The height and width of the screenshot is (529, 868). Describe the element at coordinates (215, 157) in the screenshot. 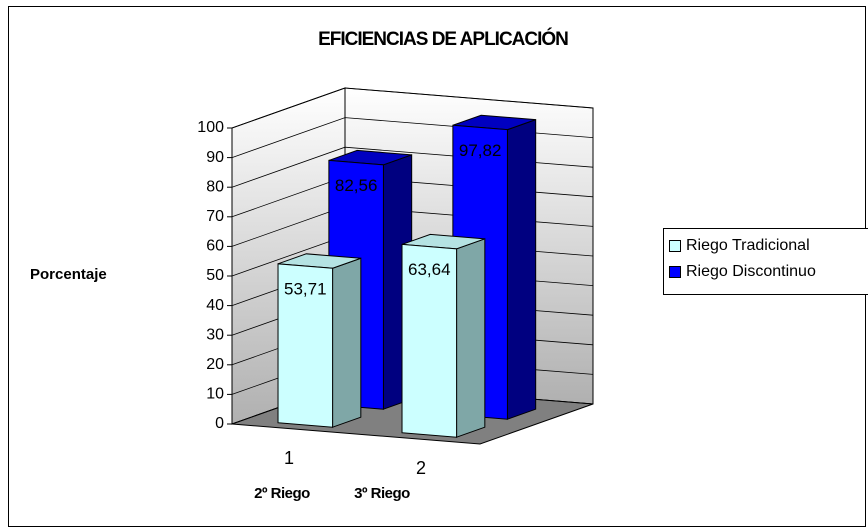

I see `y-tick-label: 90` at that location.